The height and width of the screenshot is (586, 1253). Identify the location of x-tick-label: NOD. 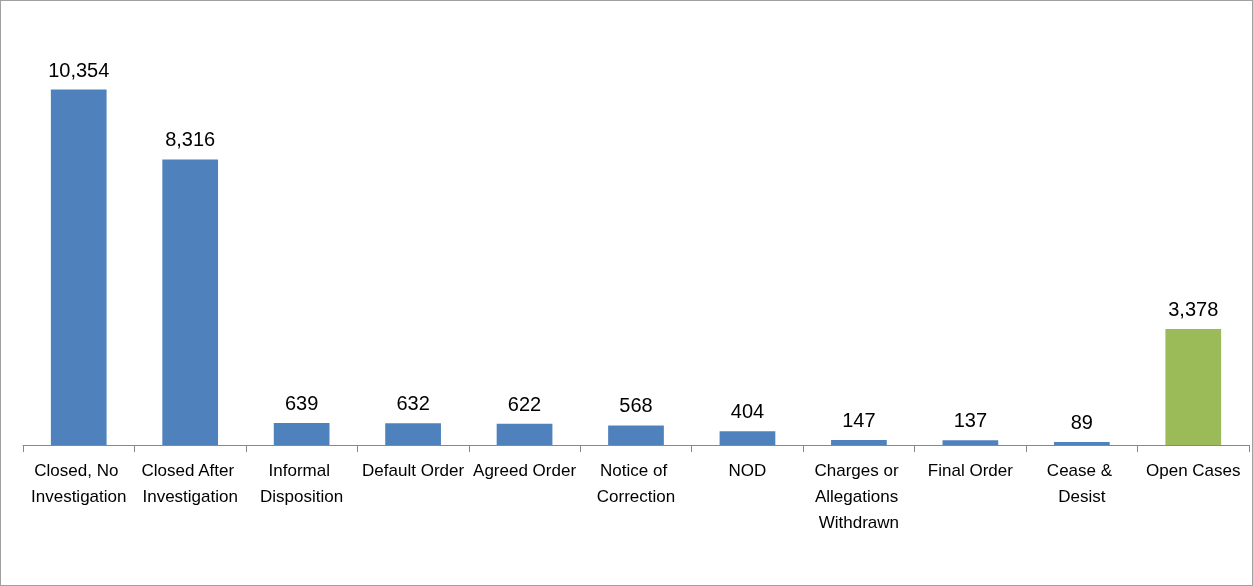
(747, 470).